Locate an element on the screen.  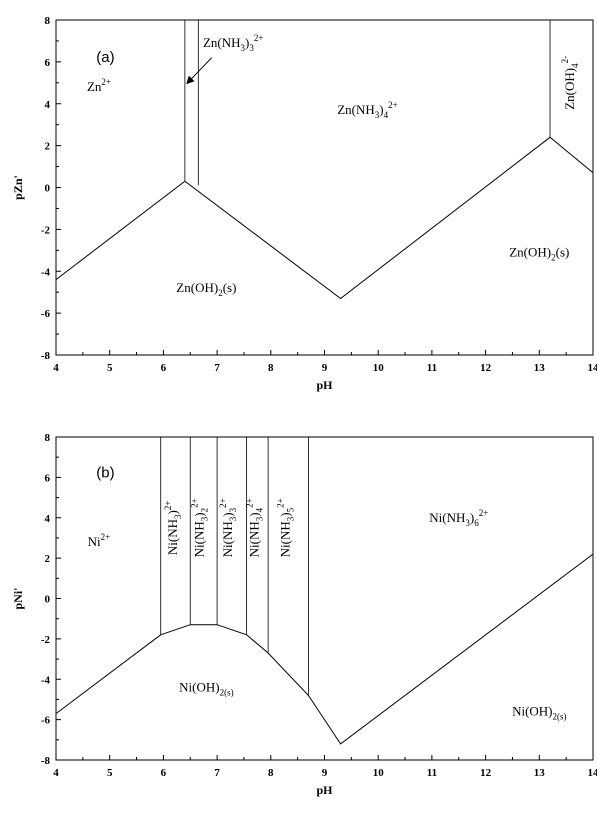
region-label: Ni(NH3)22+ is located at coordinates (200, 527).